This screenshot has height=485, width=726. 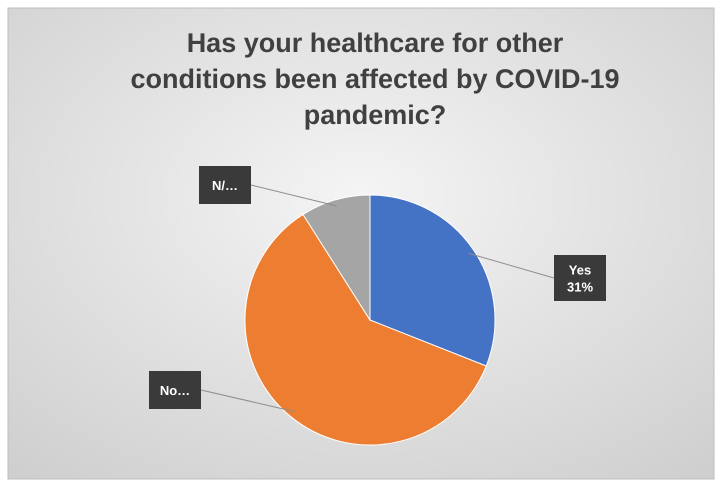 I want to click on slice-label: Yes, so click(x=580, y=270).